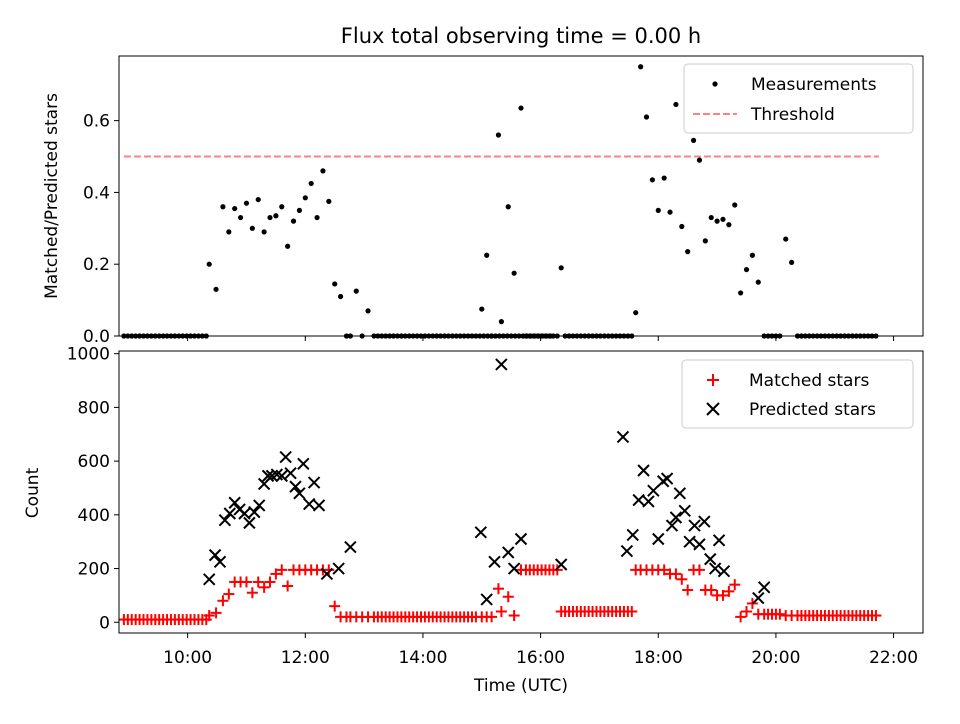  I want to click on top-y-ticks: 0.0 0.2 0.4 0.6, so click(101, 229).